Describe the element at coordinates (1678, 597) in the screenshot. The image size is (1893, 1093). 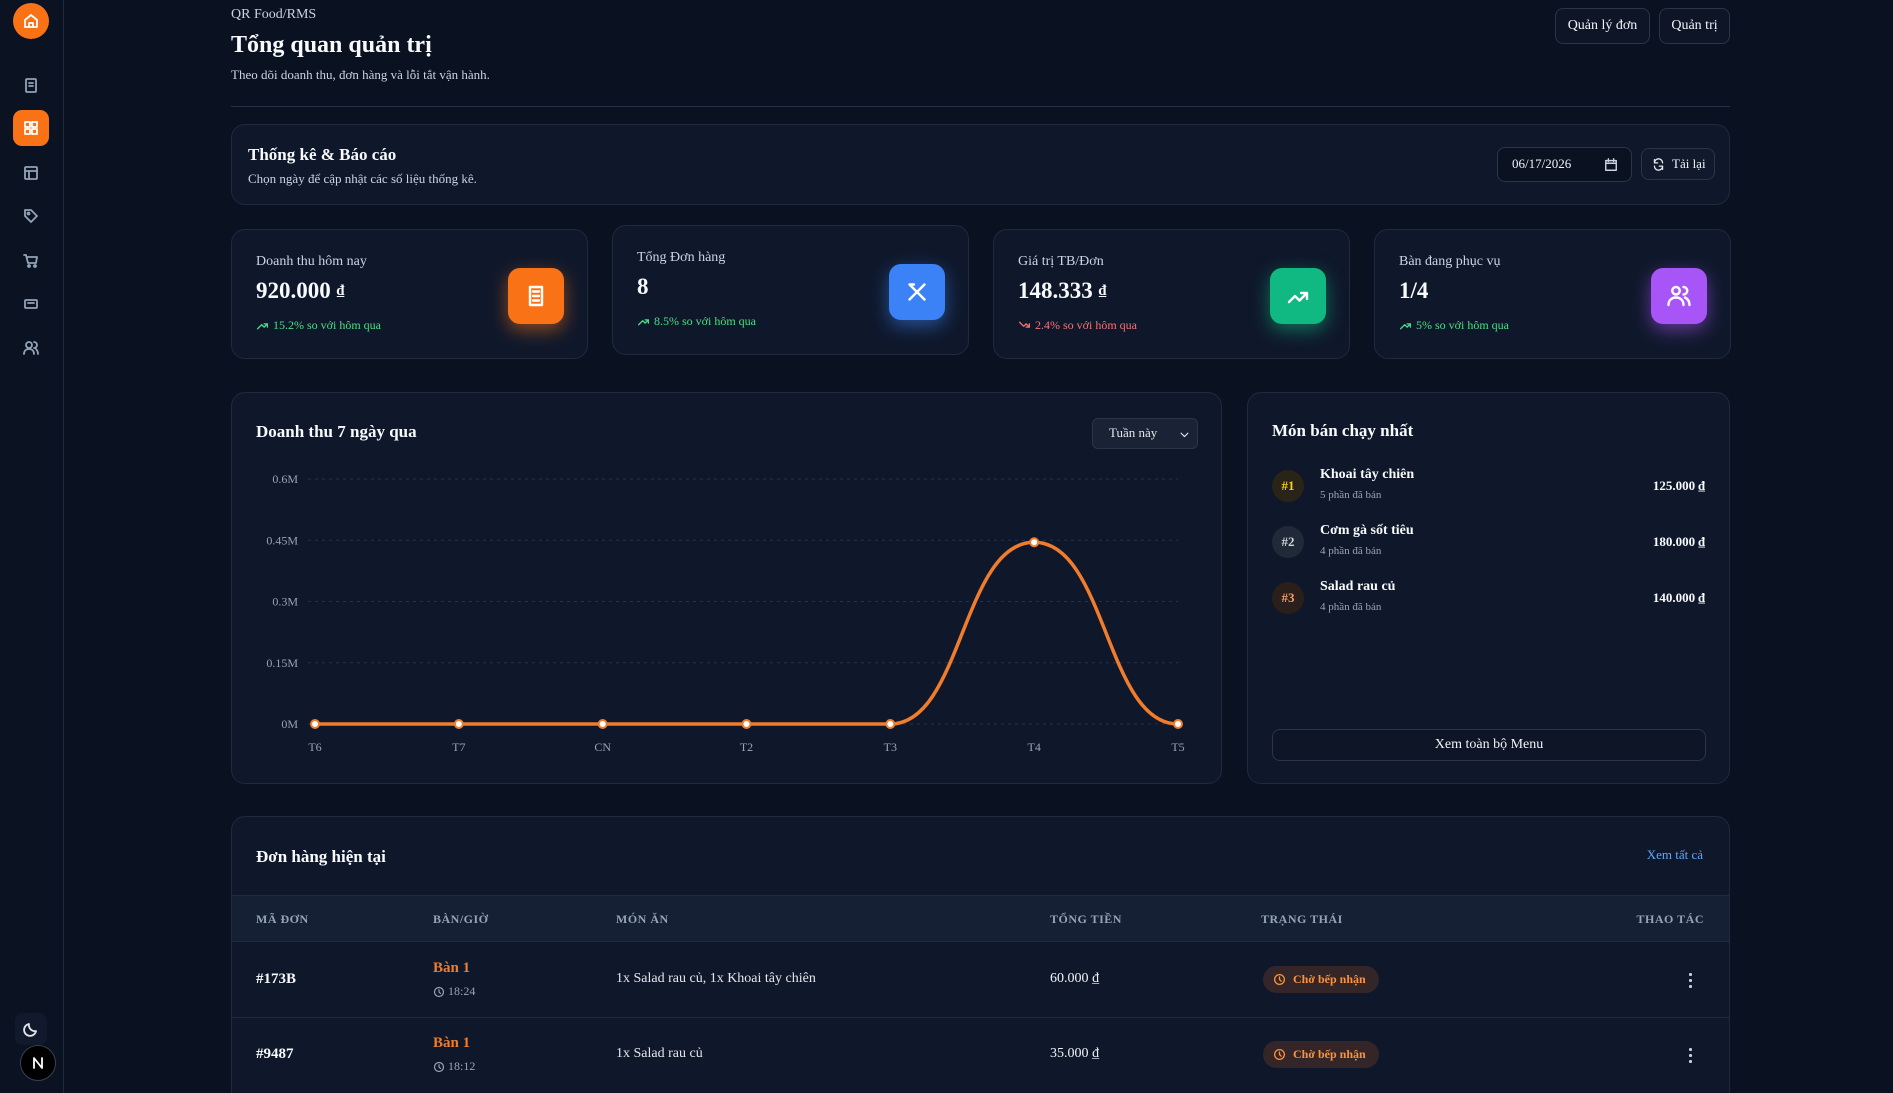
I see `item-amount: 140.000 ₫` at that location.